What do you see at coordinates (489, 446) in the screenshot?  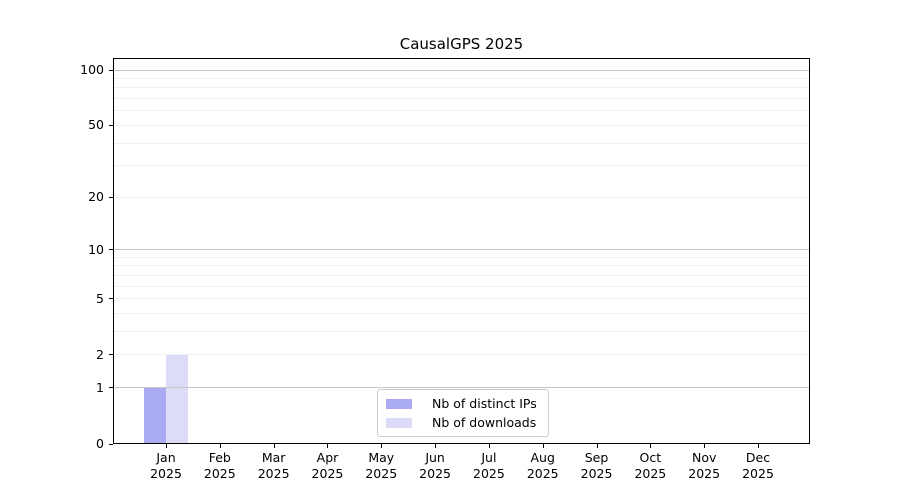 I see `x-tick-jul` at bounding box center [489, 446].